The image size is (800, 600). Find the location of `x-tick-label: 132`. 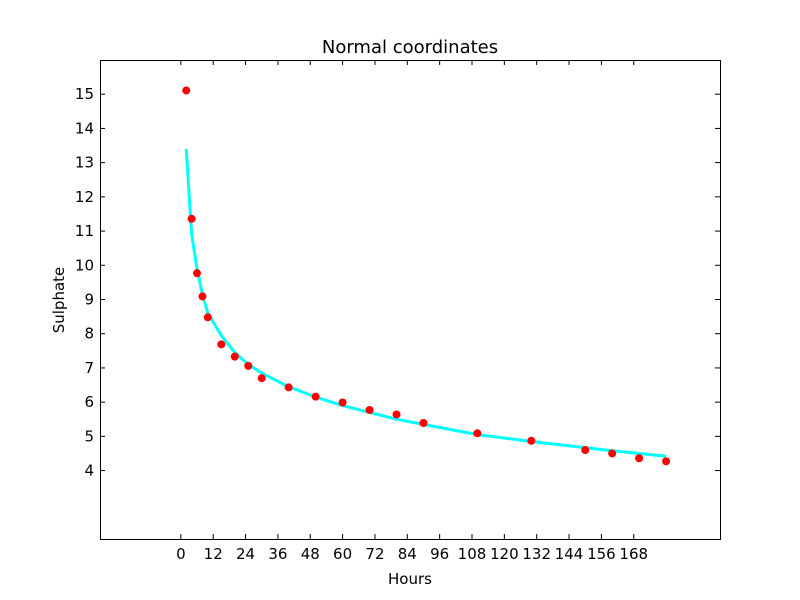

x-tick-label: 132 is located at coordinates (536, 554).